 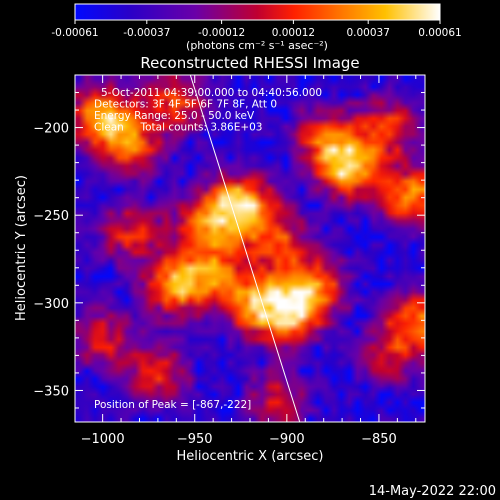 I want to click on y-tick-label: −300, so click(x=51, y=304).